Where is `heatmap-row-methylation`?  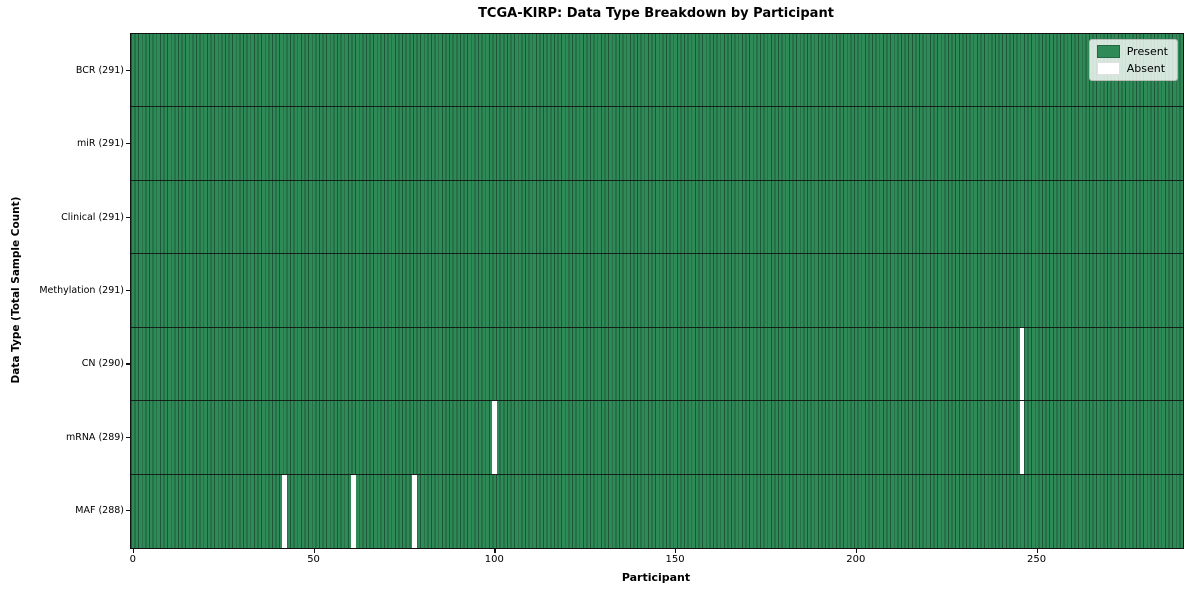
heatmap-row-methylation is located at coordinates (657, 291).